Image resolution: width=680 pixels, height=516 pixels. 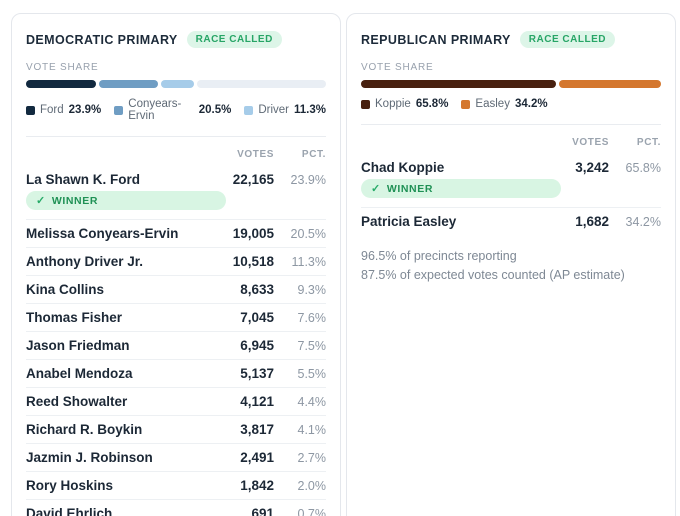 I want to click on candidate-row-main: Jazmin J. Robinson 2,491 2.7%, so click(x=176, y=457).